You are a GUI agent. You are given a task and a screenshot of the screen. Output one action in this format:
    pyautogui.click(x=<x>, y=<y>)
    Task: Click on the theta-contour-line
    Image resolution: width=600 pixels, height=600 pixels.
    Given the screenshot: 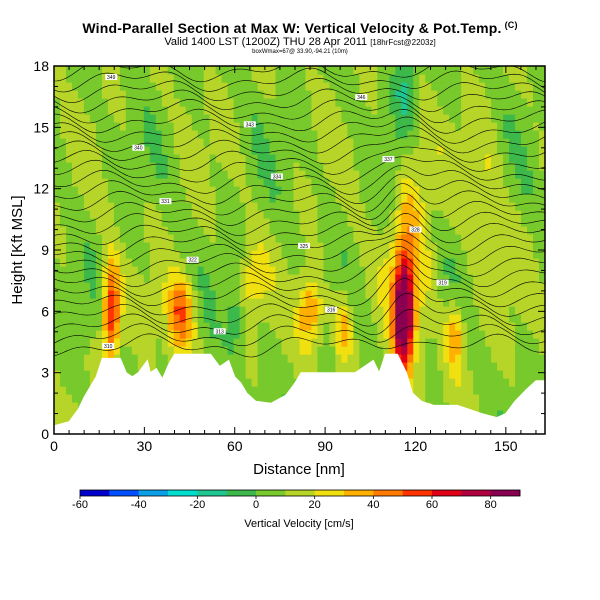 What is the action you would take?
    pyautogui.click(x=299, y=160)
    